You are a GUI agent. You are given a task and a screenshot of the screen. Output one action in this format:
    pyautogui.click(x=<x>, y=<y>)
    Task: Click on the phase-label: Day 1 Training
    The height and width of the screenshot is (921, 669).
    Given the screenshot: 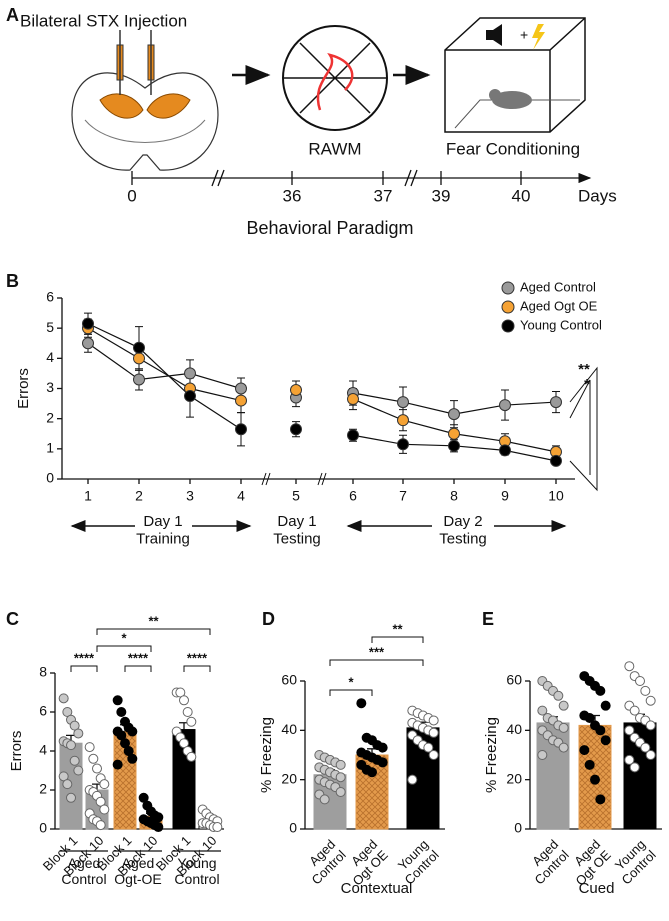 What is the action you would take?
    pyautogui.click(x=163, y=530)
    